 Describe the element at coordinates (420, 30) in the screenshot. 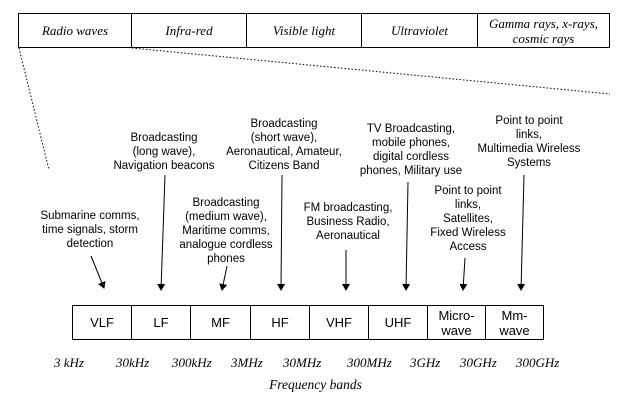

I see `spectrum-cell-ultraviolet: Ultraviolet` at that location.